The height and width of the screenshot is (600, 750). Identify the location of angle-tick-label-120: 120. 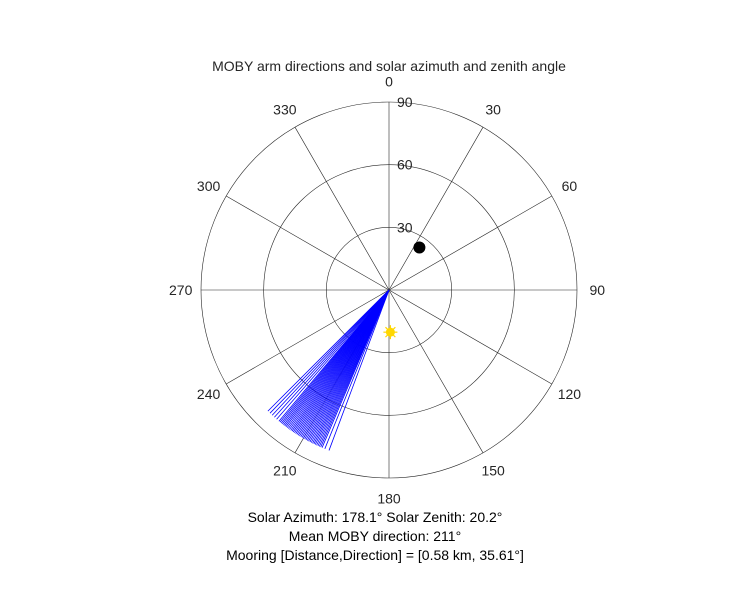
(570, 394).